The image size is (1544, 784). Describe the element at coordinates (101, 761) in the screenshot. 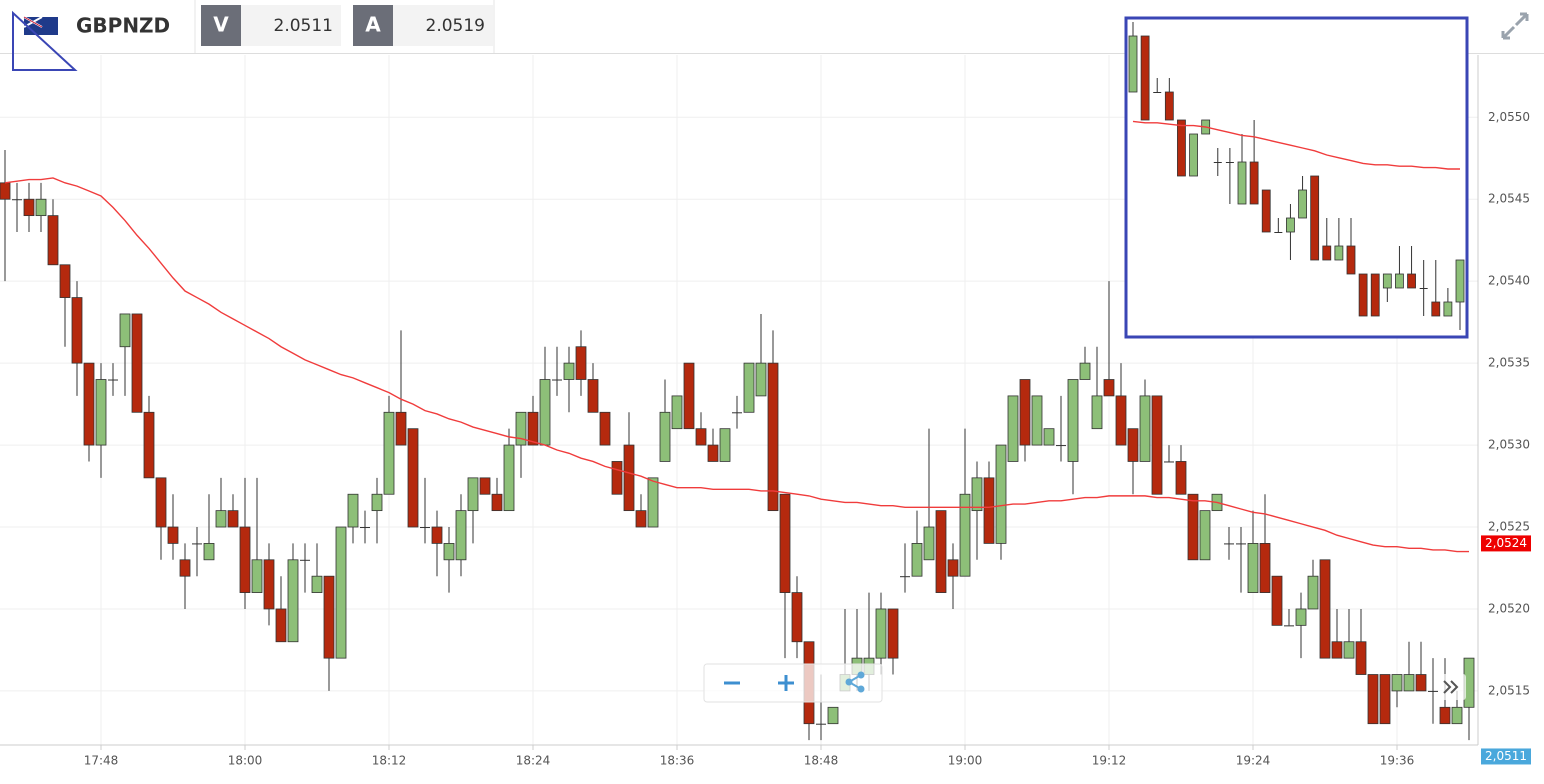

I see `x-tick-label: 17:48` at that location.